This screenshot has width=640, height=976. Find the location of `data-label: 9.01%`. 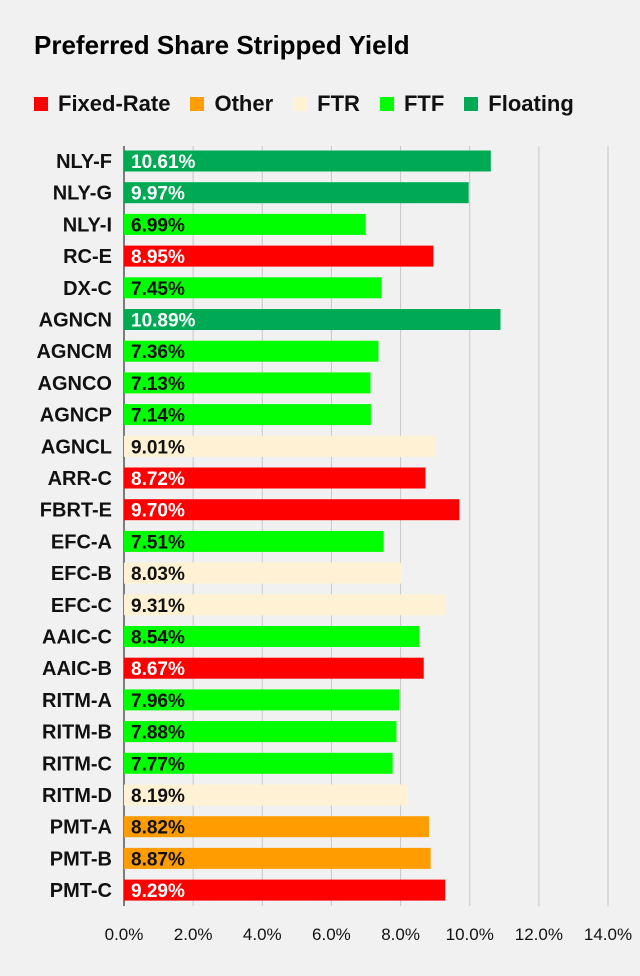

data-label: 9.01% is located at coordinates (158, 447).